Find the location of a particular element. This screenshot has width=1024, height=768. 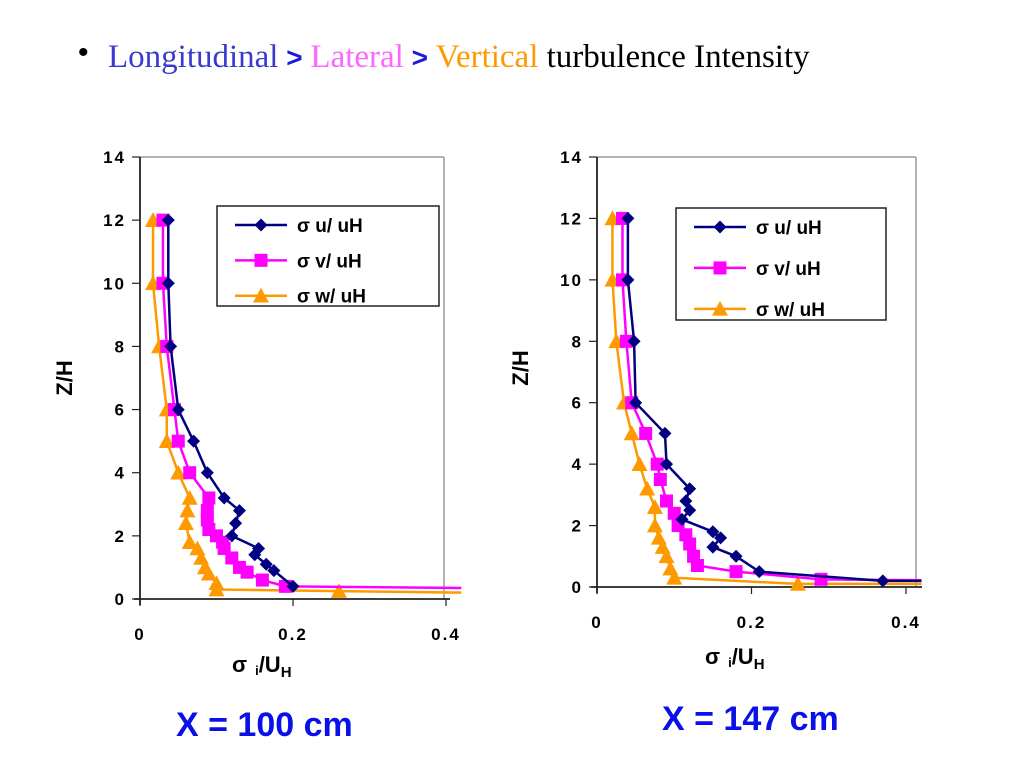

heading-part-longitudinal: Longitudinal is located at coordinates (193, 57).